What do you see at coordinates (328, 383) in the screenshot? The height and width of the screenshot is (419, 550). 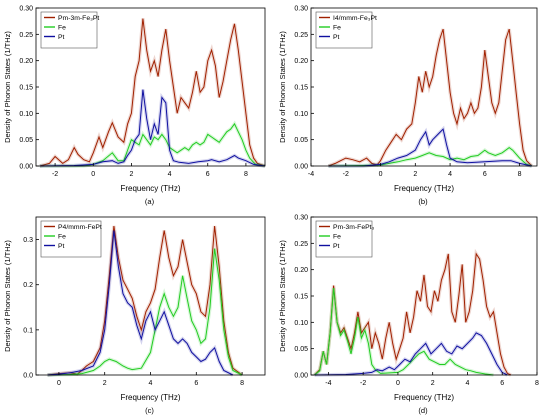 I see `x-tick-label: -4` at bounding box center [328, 383].